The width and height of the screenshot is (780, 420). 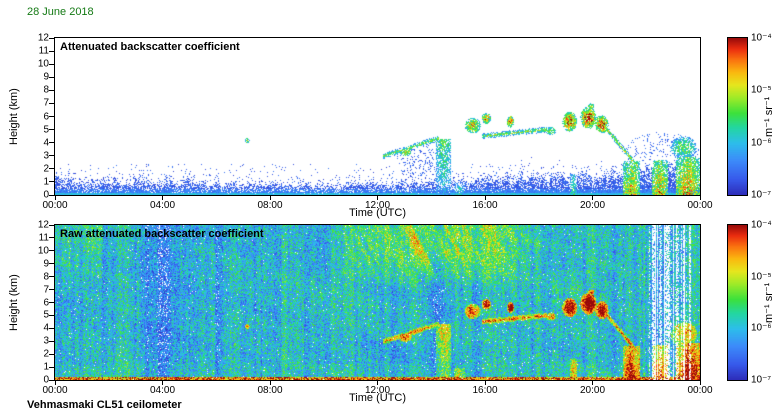 I want to click on colorbar-units-bottom: m⁻¹ sr⁻¹, so click(x=769, y=302).